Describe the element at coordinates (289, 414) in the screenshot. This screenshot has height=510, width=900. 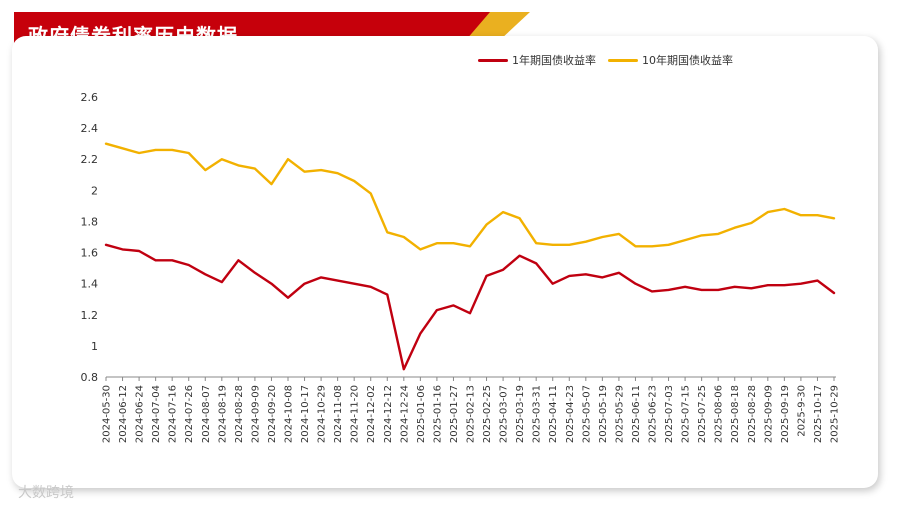
I see `x-tick-label: 2024-10-08` at that location.